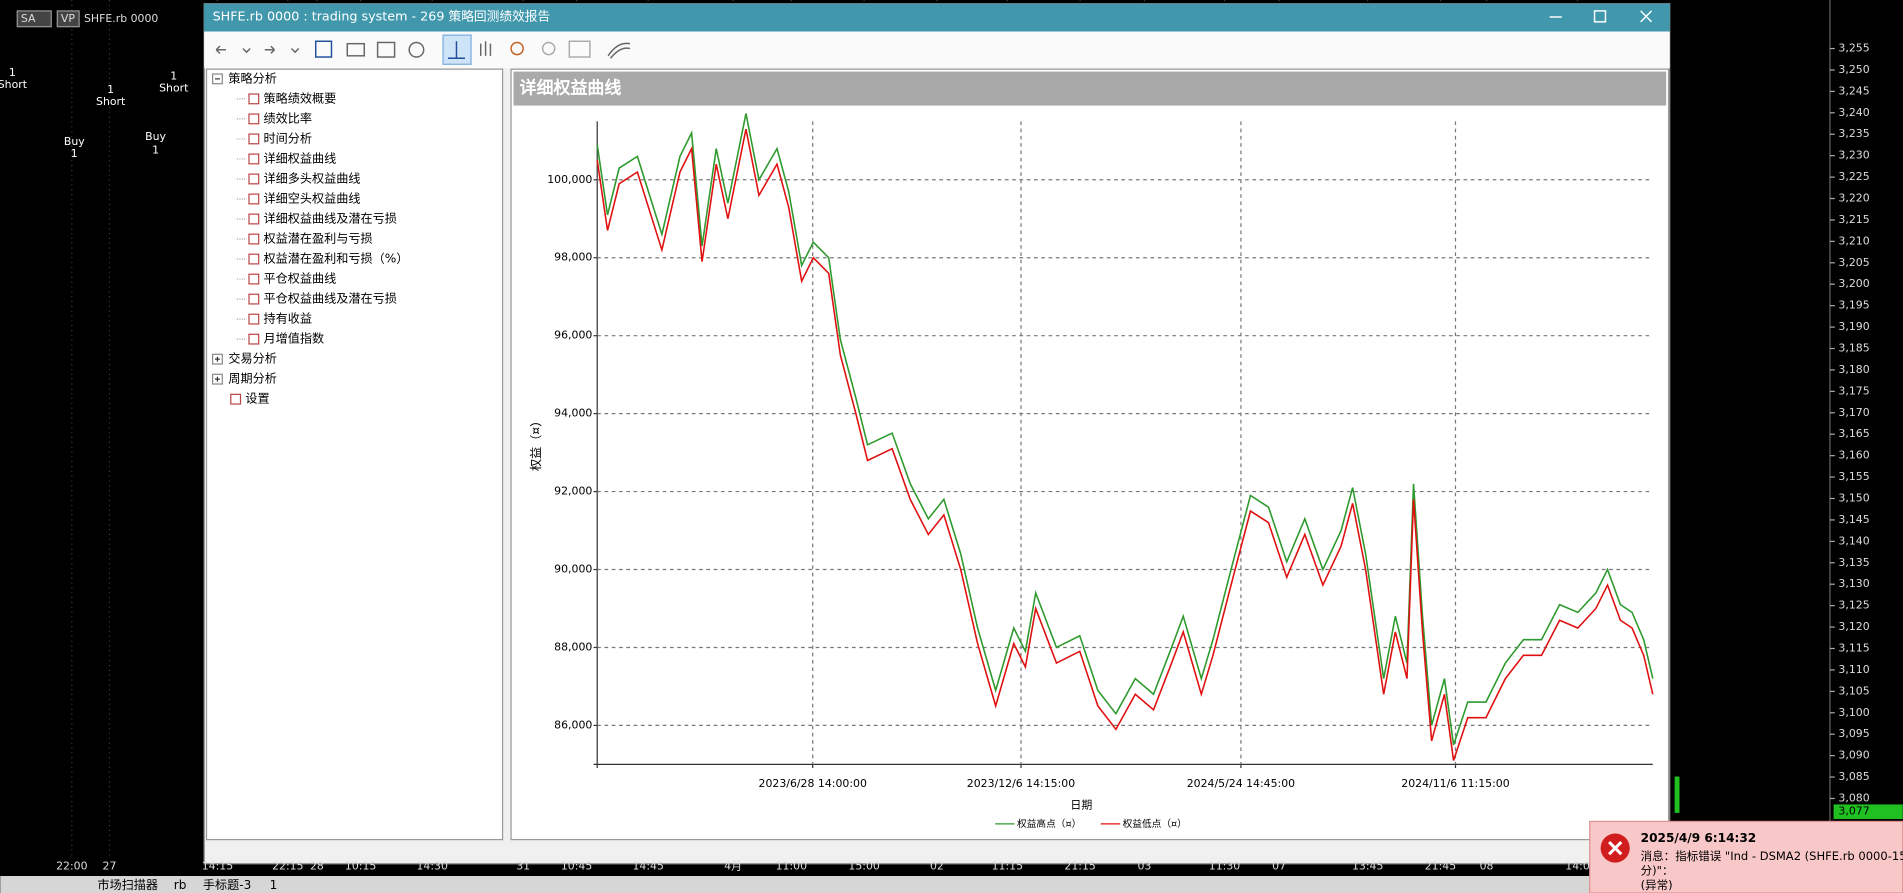  Describe the element at coordinates (300, 97) in the screenshot. I see `tree-item: 策略绩效概要` at that location.